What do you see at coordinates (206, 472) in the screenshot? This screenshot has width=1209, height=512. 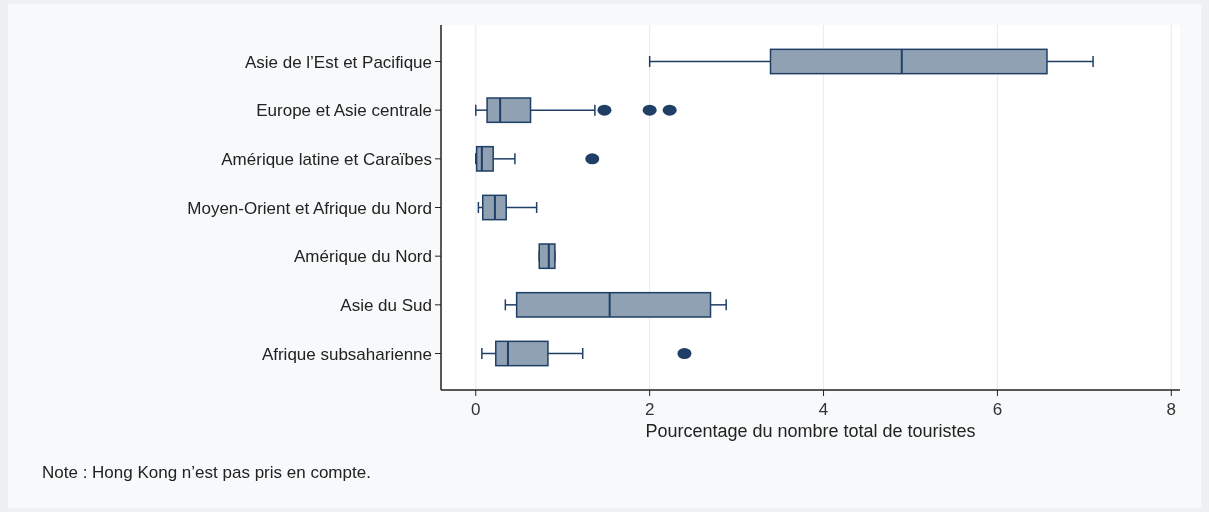 I see `text: Note : Hong Kong n’est pas pris en compte.` at bounding box center [206, 472].